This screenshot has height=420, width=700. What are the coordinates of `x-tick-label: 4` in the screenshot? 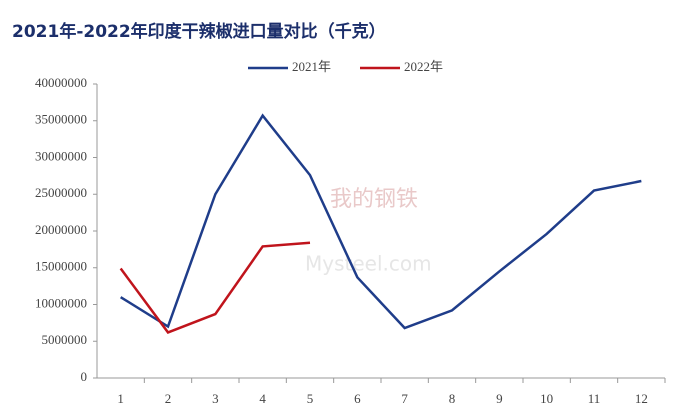 It's located at (262, 398).